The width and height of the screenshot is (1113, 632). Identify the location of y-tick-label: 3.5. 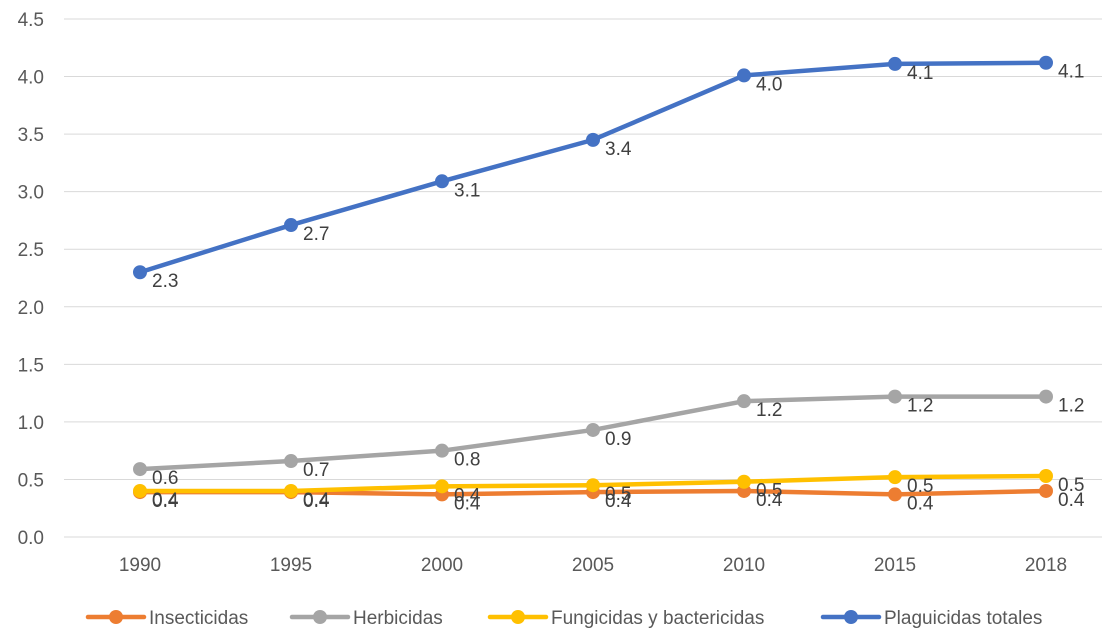
(31, 135).